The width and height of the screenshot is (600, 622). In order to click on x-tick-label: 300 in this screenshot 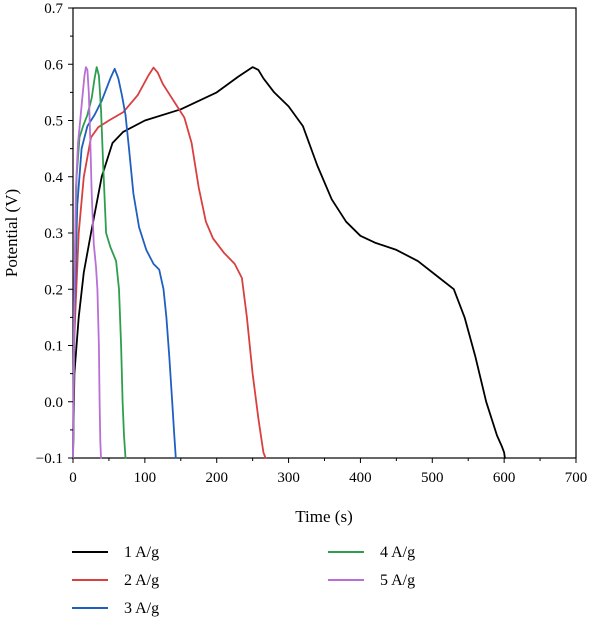, I will do `click(288, 478)`.